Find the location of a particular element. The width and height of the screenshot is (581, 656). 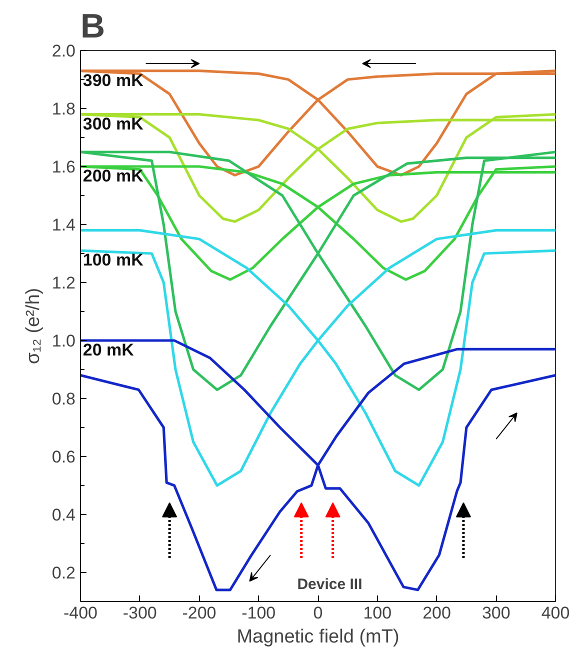

y-tick-label: 1.0 is located at coordinates (64, 341).